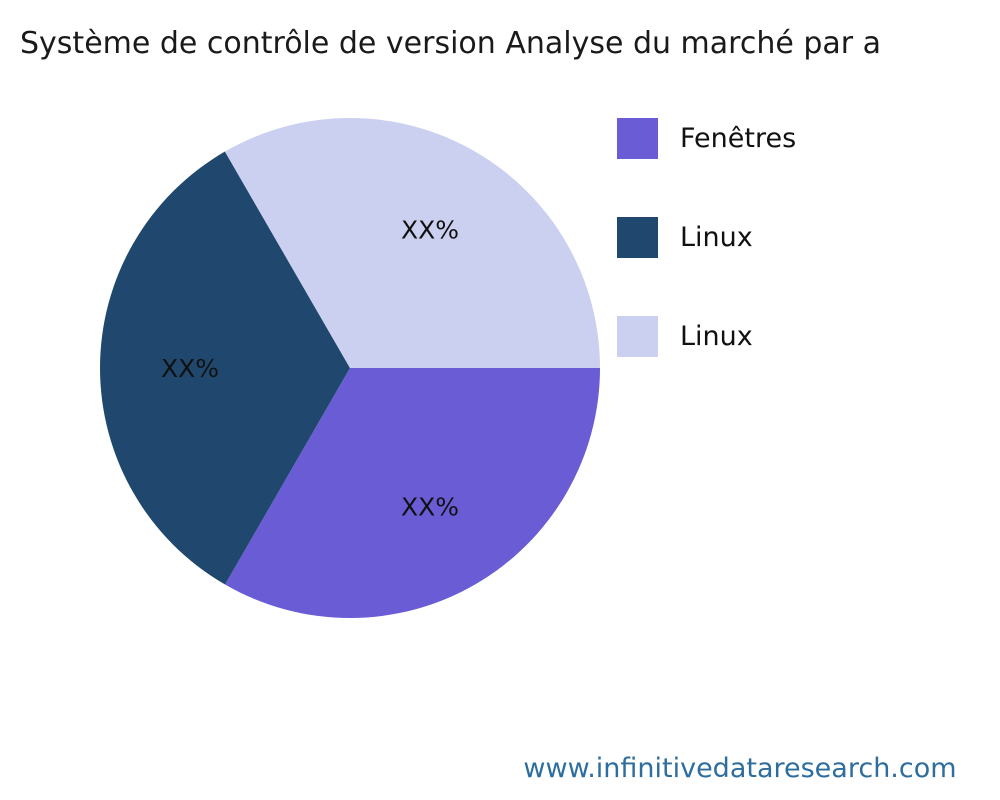 The image size is (1000, 800). What do you see at coordinates (637, 237) in the screenshot?
I see `legend-swatch-linux-dark` at bounding box center [637, 237].